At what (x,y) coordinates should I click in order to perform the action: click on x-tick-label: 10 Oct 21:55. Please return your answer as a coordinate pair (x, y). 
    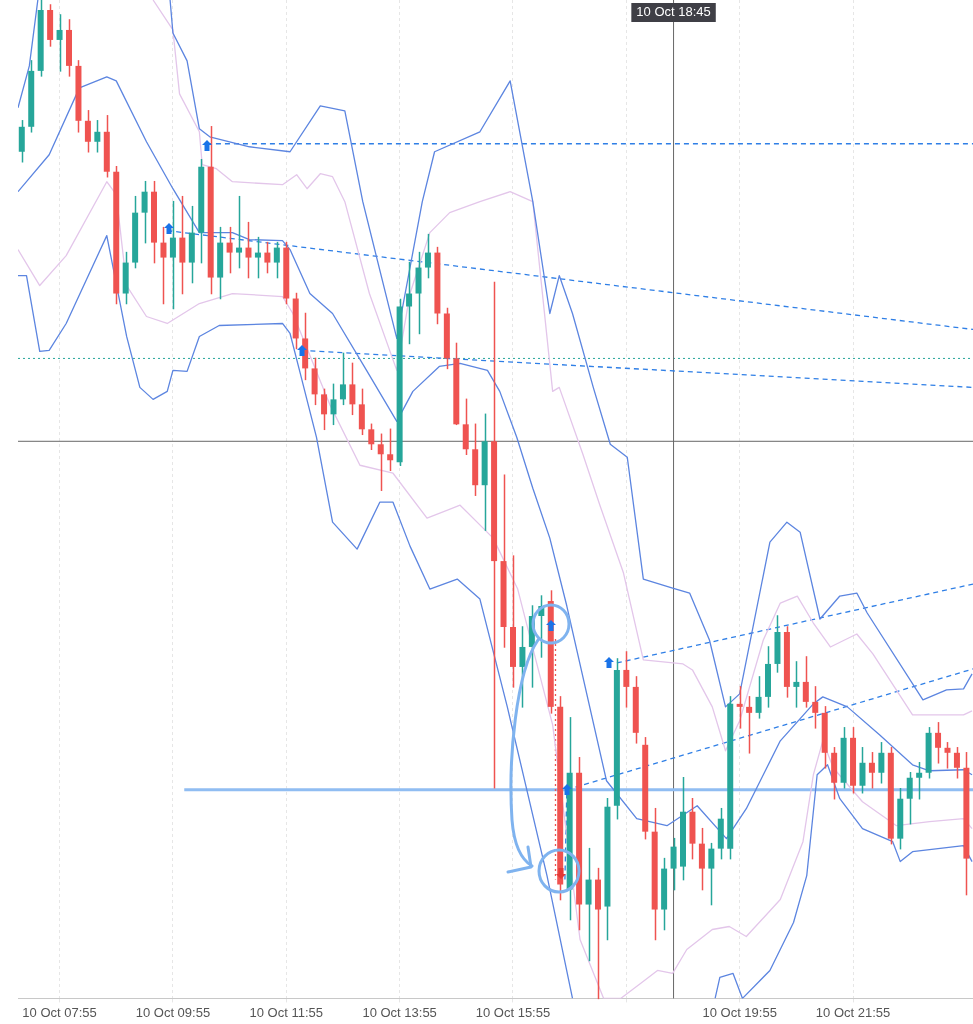
    Looking at the image, I should click on (853, 1012).